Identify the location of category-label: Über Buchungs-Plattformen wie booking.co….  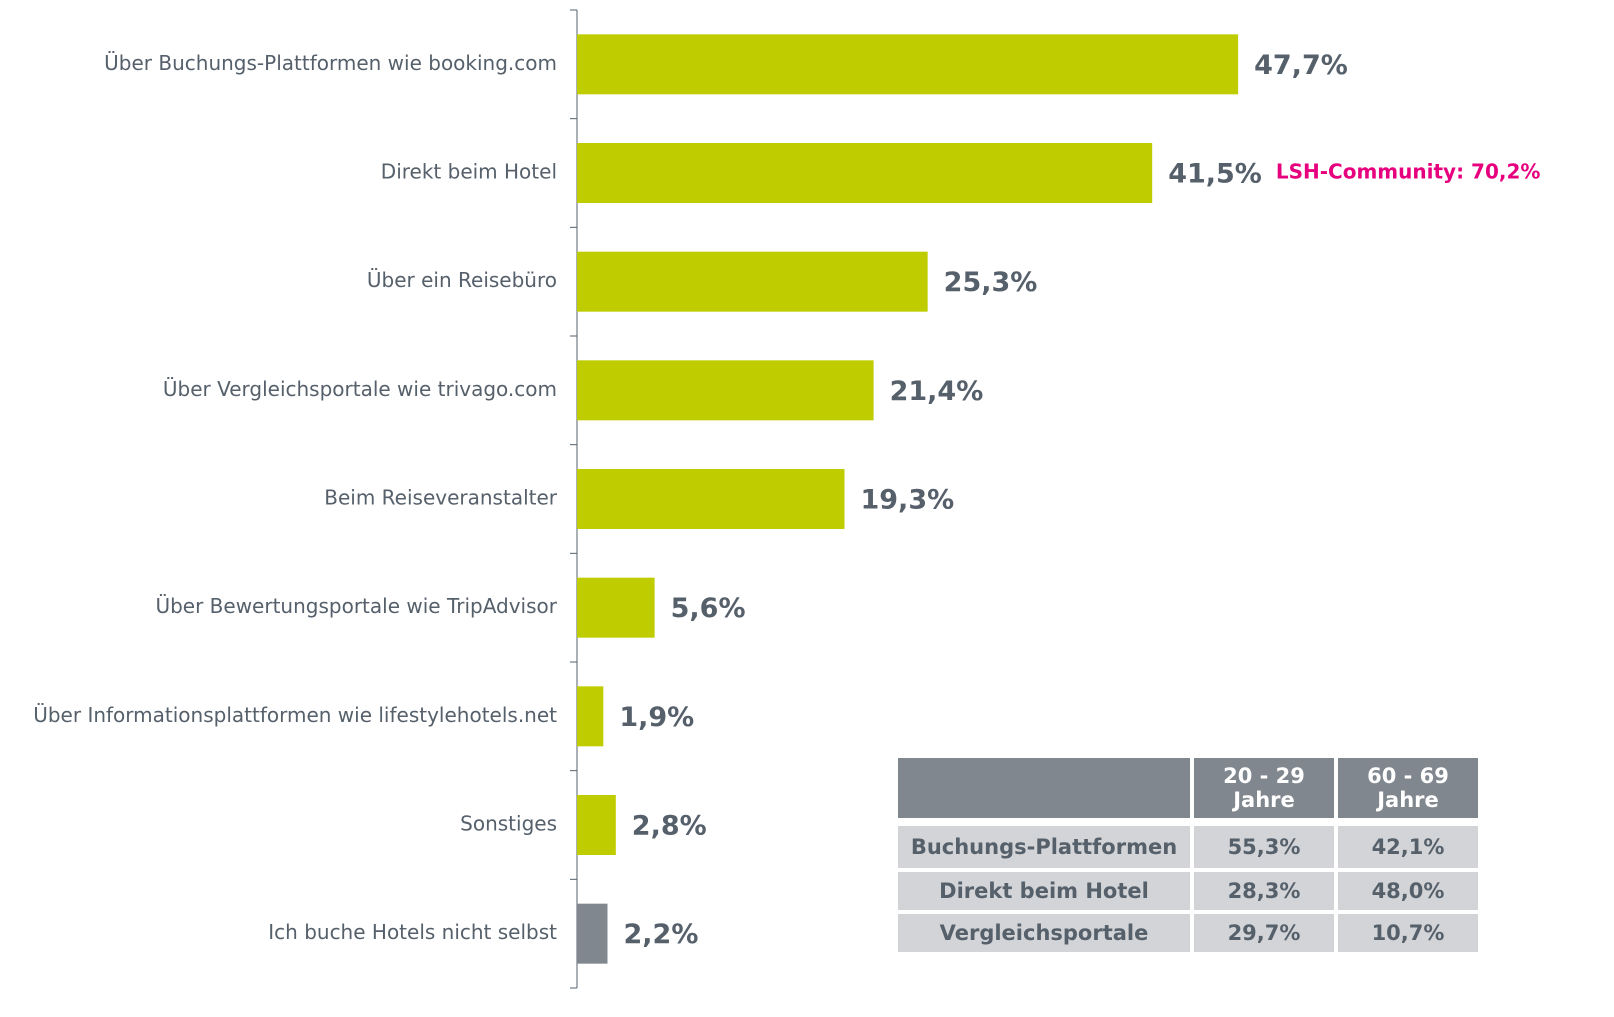
(330, 63).